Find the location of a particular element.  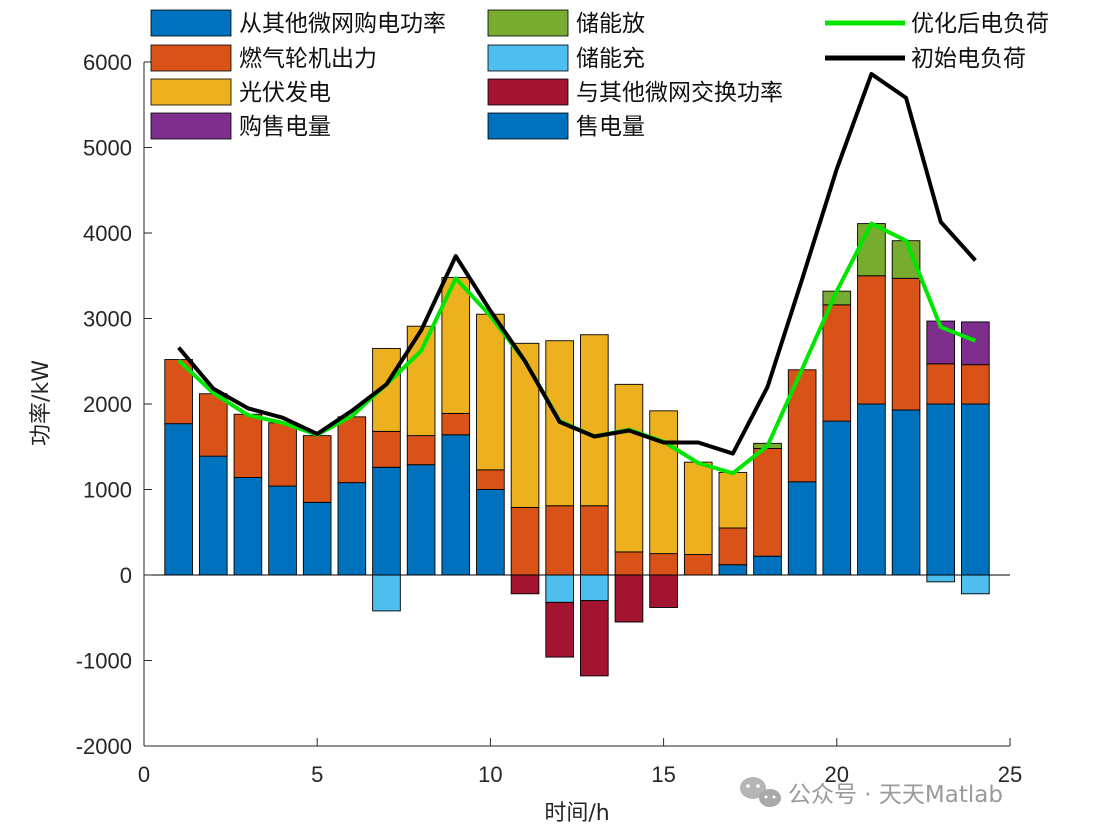

bar-series1-t6 is located at coordinates (352, 529).